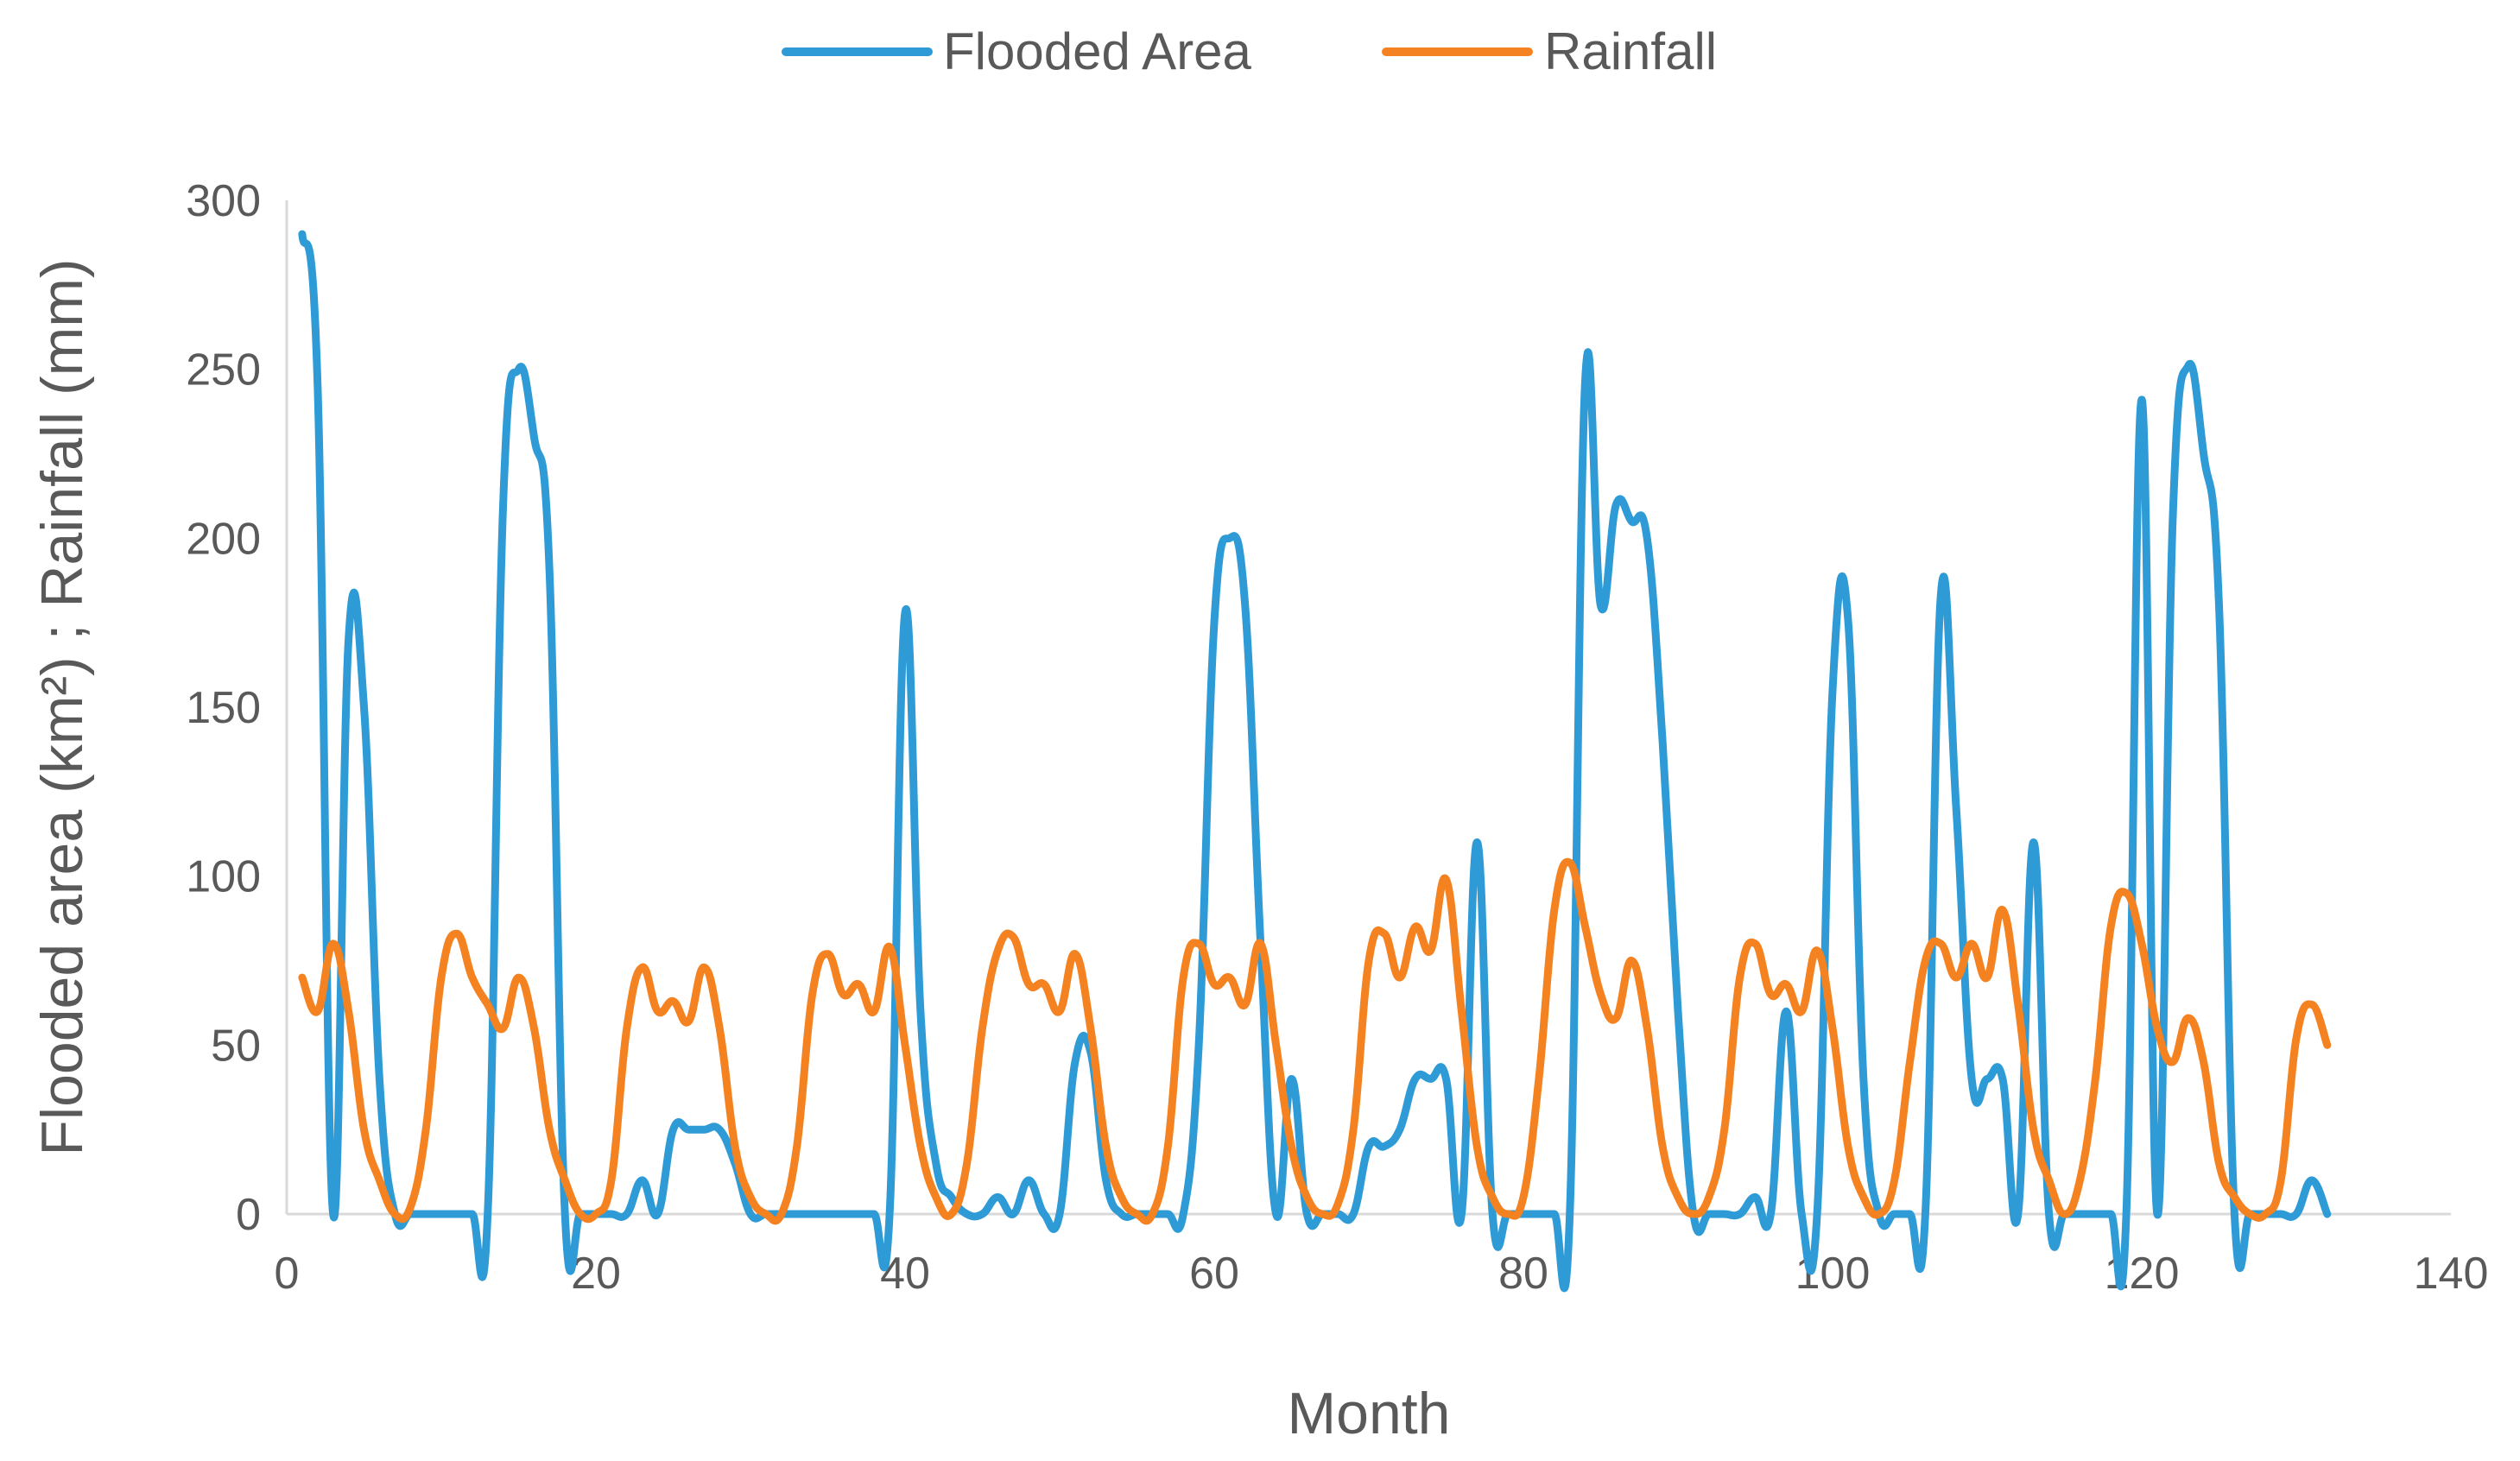 The height and width of the screenshot is (1461, 2520). Describe the element at coordinates (1631, 51) in the screenshot. I see `legend-label-rainfall: Rainfall` at that location.